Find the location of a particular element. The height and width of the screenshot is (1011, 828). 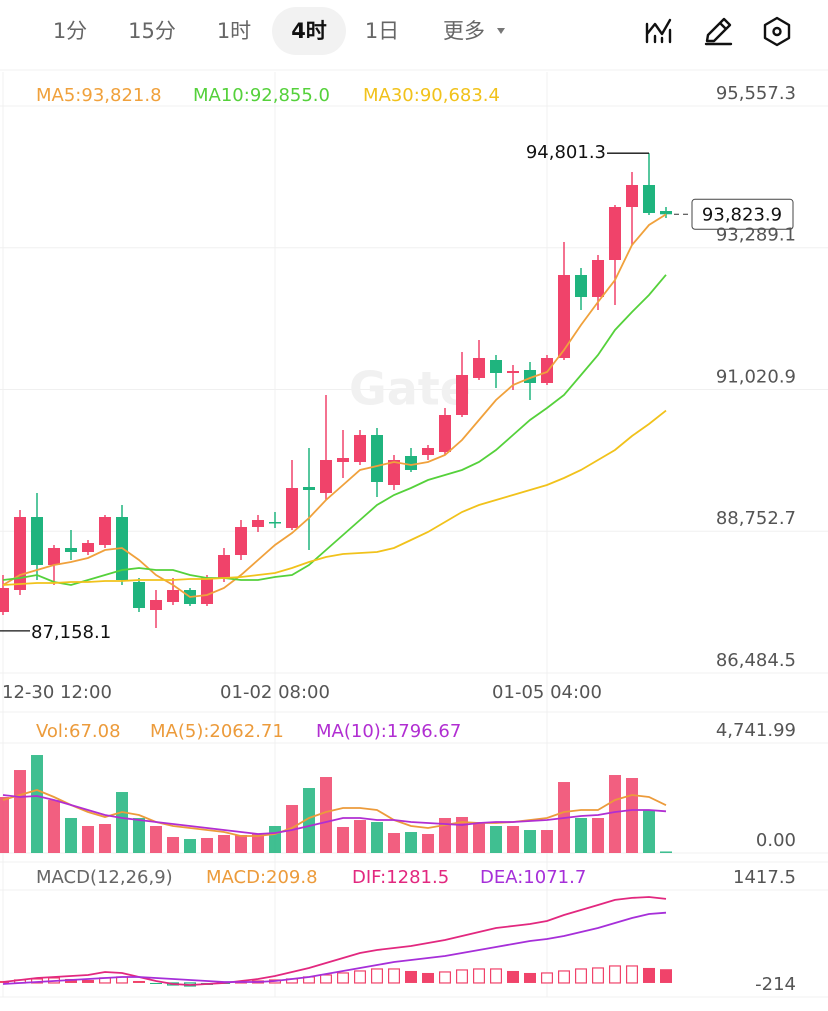

watermark: Gate is located at coordinates (410, 389).